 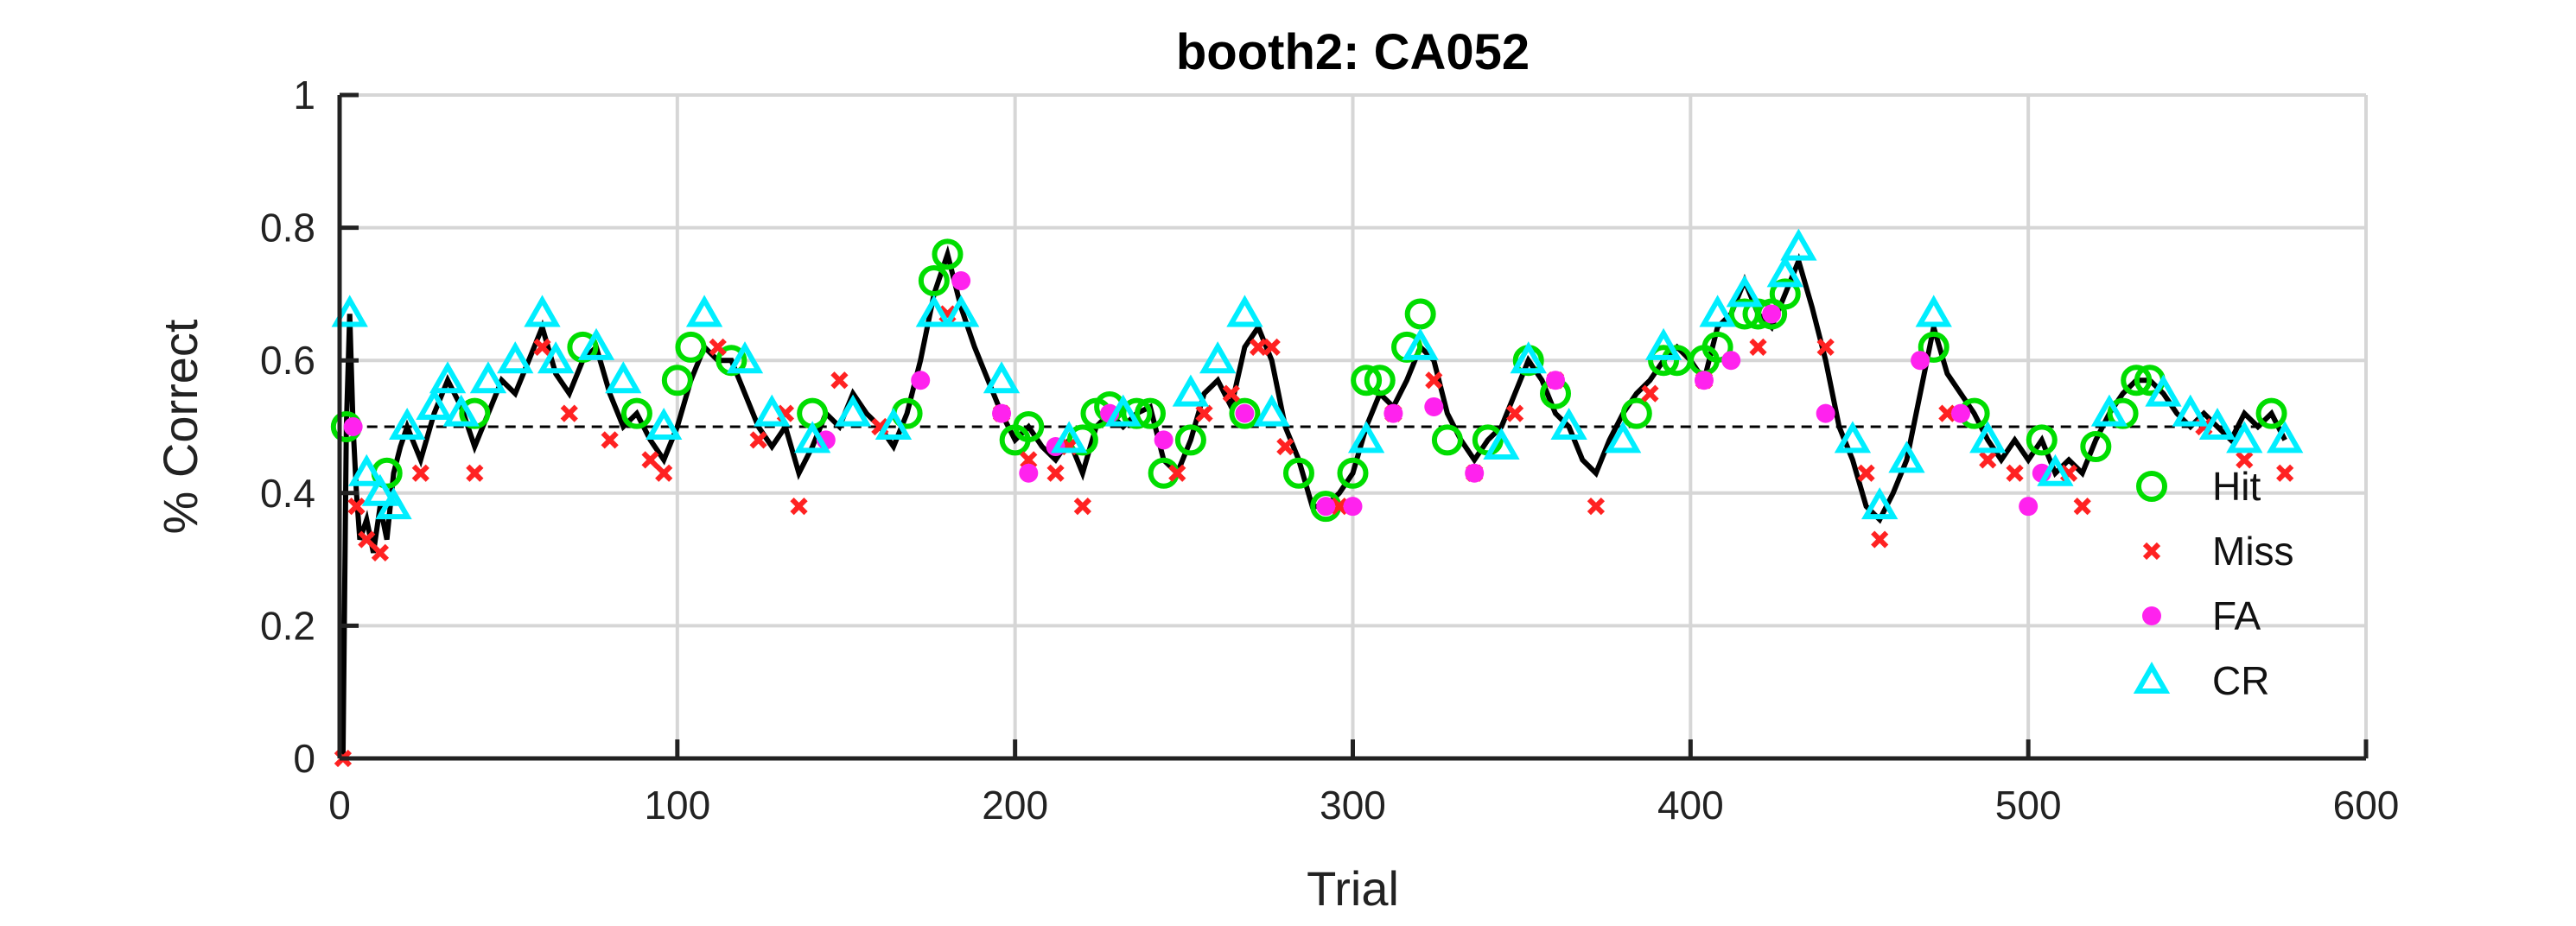 I want to click on legend-hit-marker, so click(x=2152, y=487).